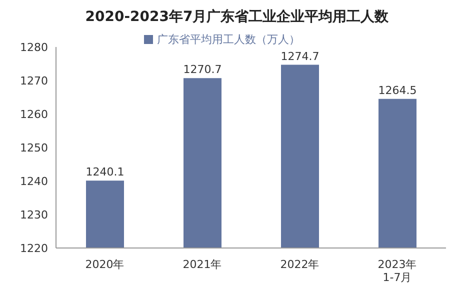 This screenshot has width=474, height=298. Describe the element at coordinates (34, 147) in the screenshot. I see `y-tick-label: 1250` at that location.